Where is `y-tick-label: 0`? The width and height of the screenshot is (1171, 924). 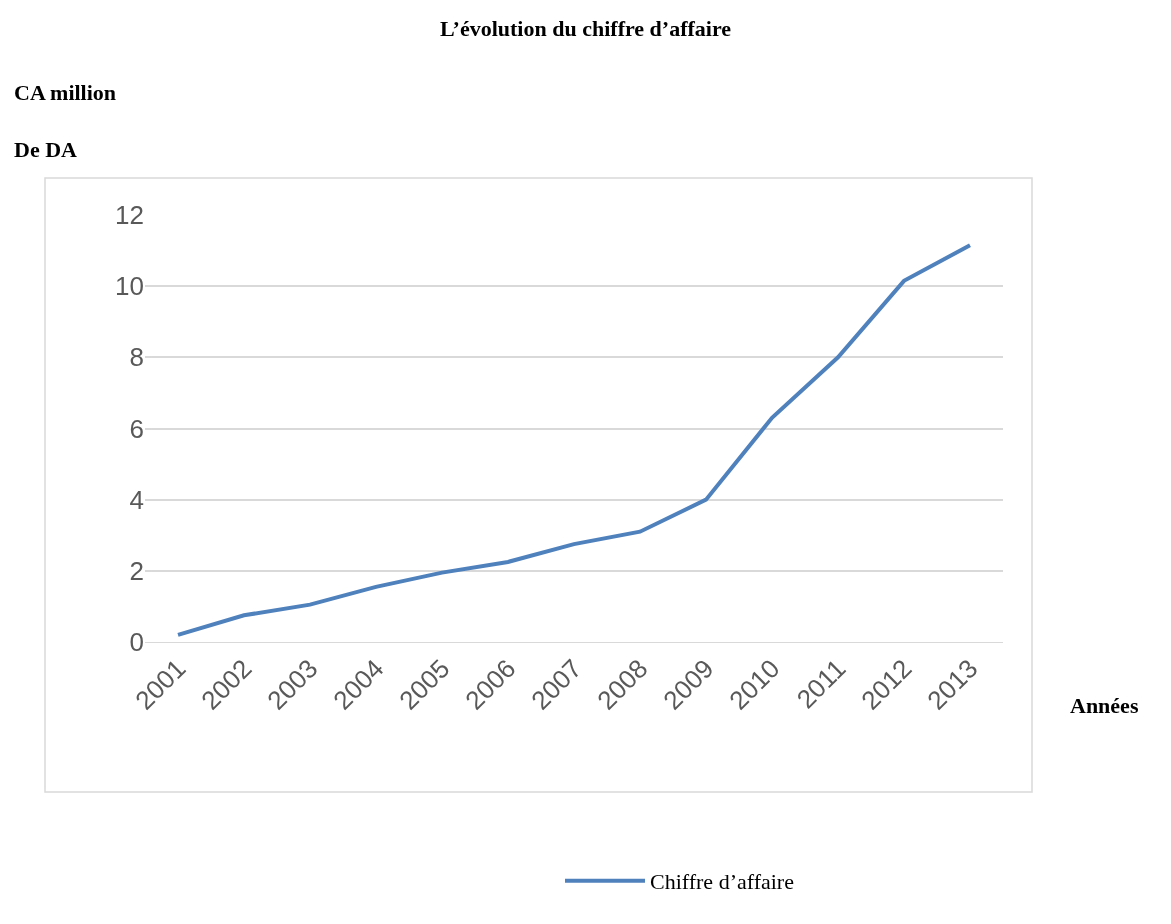
y-tick-label: 0 is located at coordinates (136, 642).